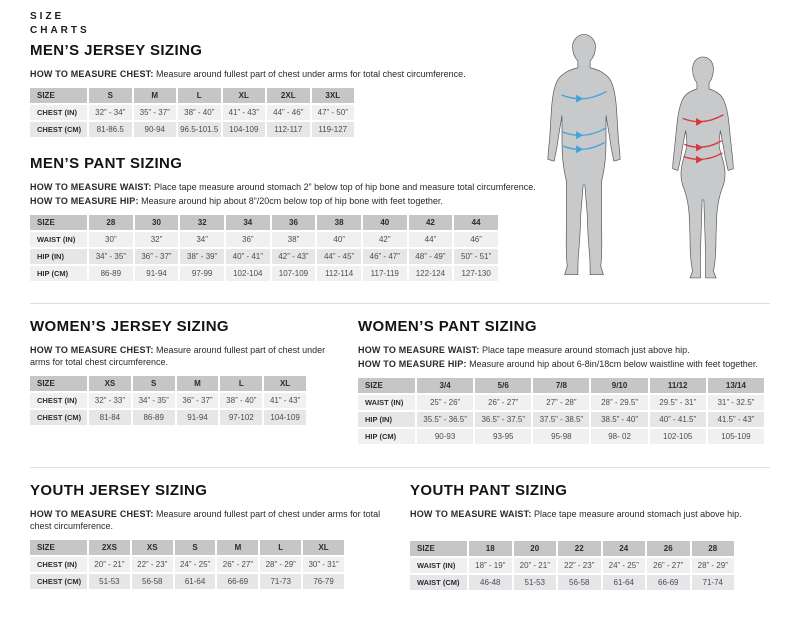 The image size is (800, 618). I want to click on table-header-cell: 32, so click(202, 223).